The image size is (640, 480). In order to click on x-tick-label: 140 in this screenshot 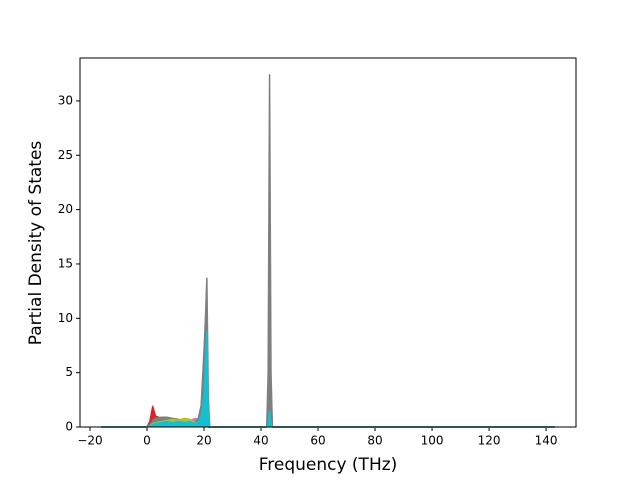, I will do `click(546, 441)`.